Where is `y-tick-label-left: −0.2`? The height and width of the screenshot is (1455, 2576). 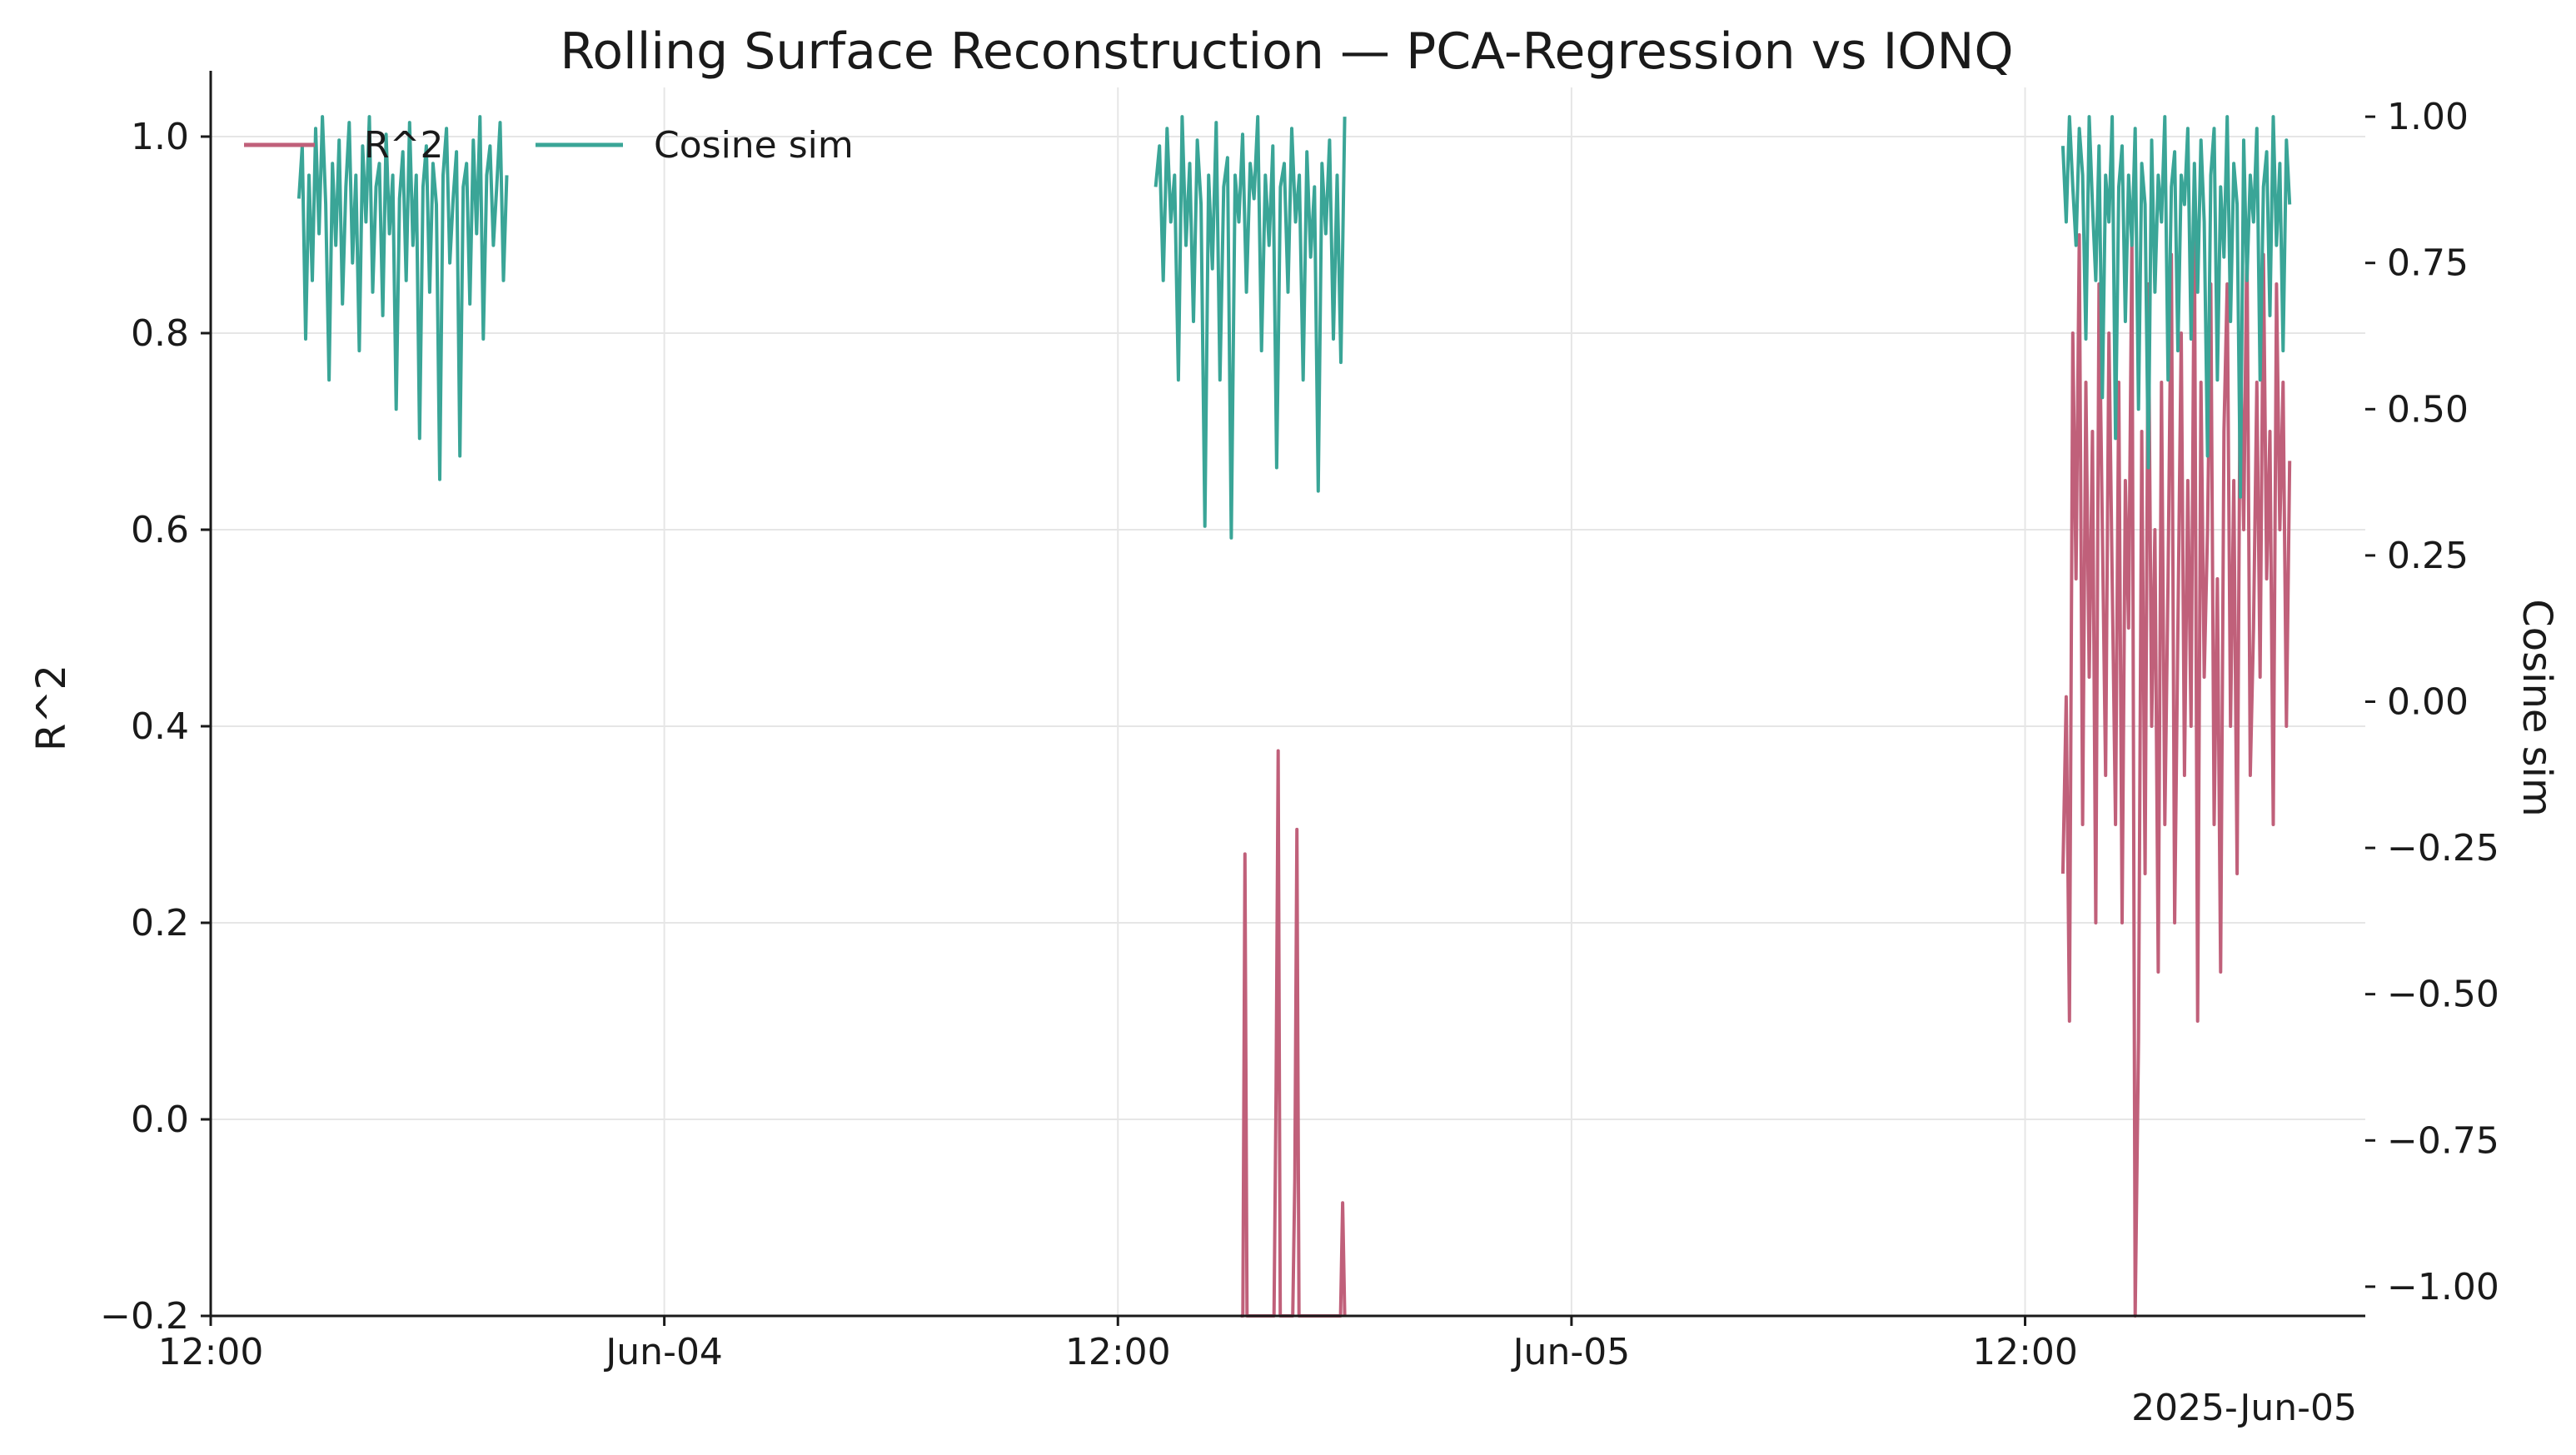 y-tick-label-left: −0.2 is located at coordinates (144, 1316).